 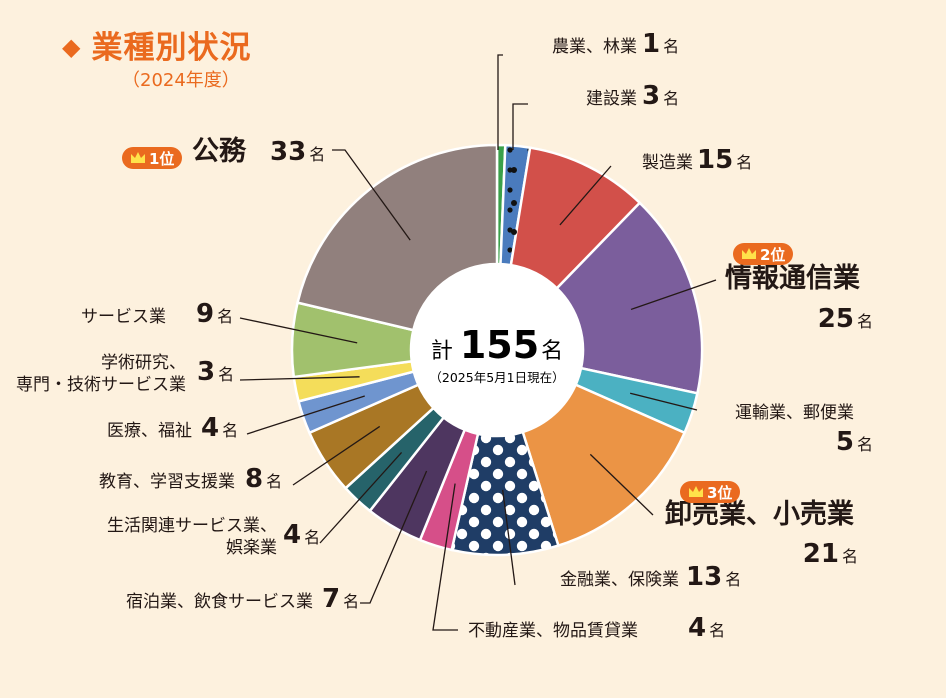 I want to click on rank-badge-label: 3位, so click(x=719, y=493).